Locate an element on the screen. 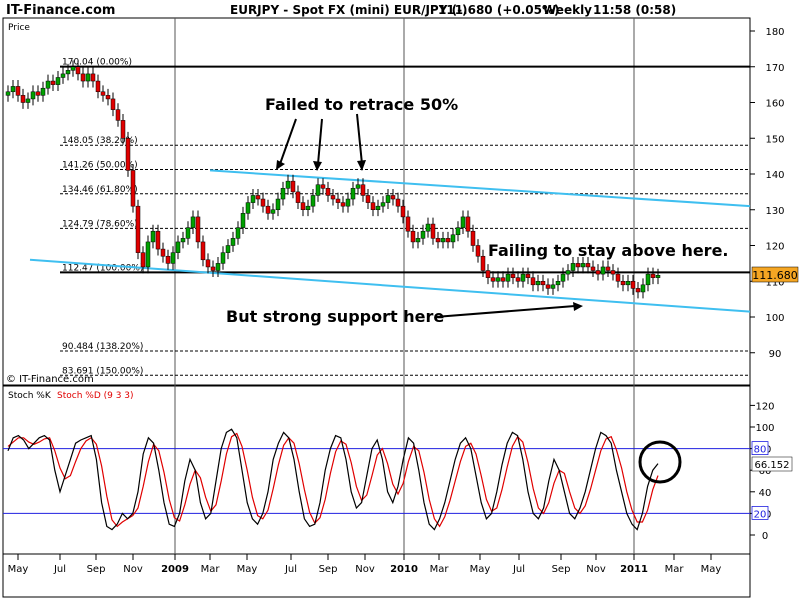 The width and height of the screenshot is (800, 604). trendline-upper is located at coordinates (480, 188).